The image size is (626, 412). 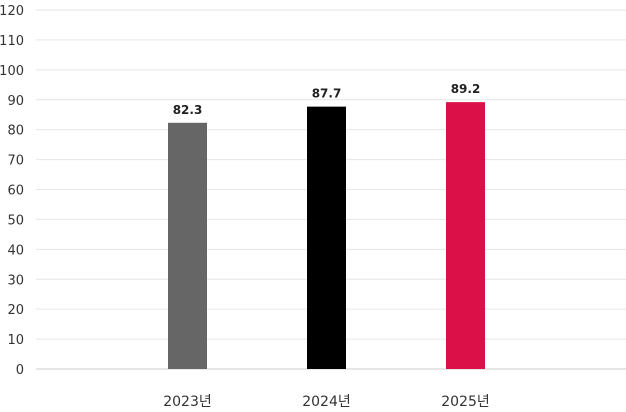 I want to click on y-tick-label: 30, so click(x=15, y=280).